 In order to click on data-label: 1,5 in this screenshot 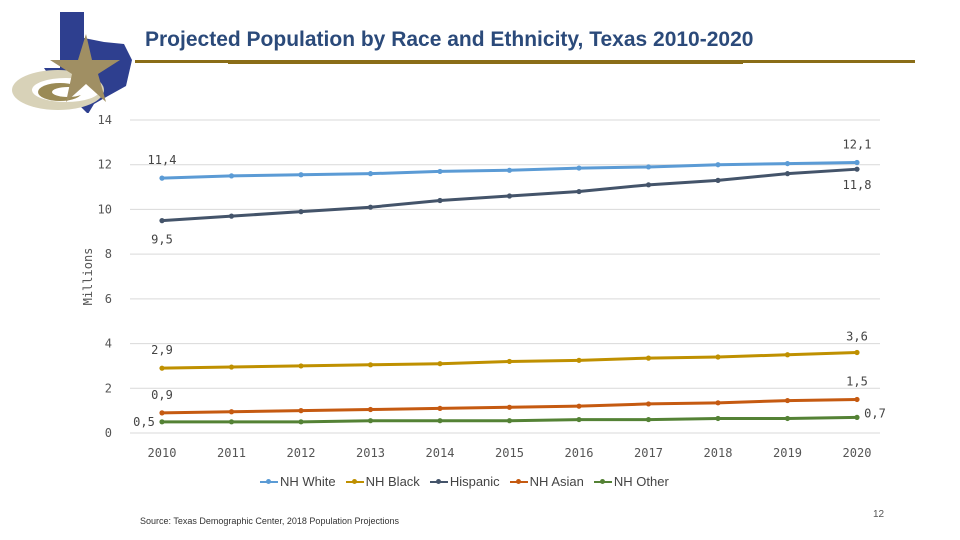, I will do `click(857, 381)`.